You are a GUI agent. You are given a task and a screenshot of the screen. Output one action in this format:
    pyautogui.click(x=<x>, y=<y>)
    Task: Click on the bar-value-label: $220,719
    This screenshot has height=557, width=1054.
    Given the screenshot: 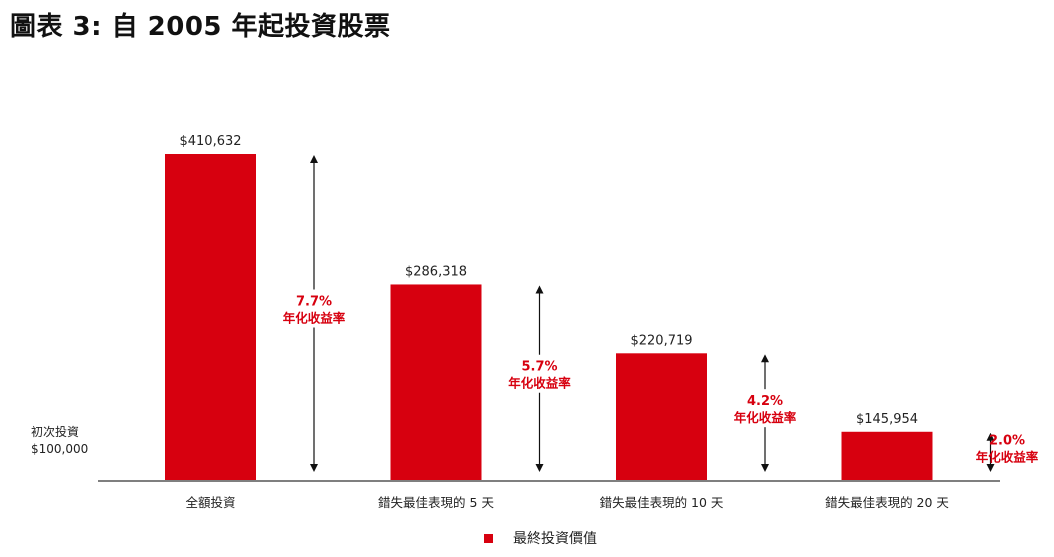 What is the action you would take?
    pyautogui.click(x=661, y=340)
    